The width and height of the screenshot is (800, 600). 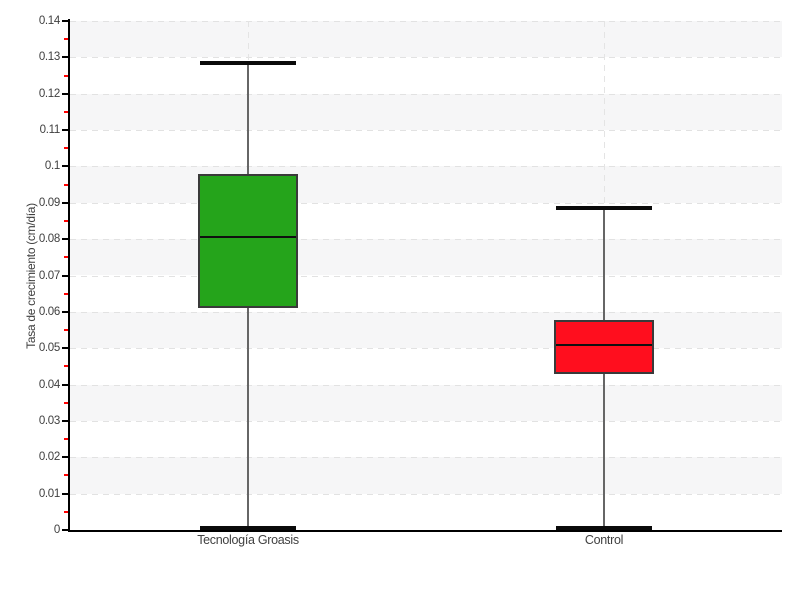 I want to click on y-tick-label: 0.12, so click(x=49, y=93).